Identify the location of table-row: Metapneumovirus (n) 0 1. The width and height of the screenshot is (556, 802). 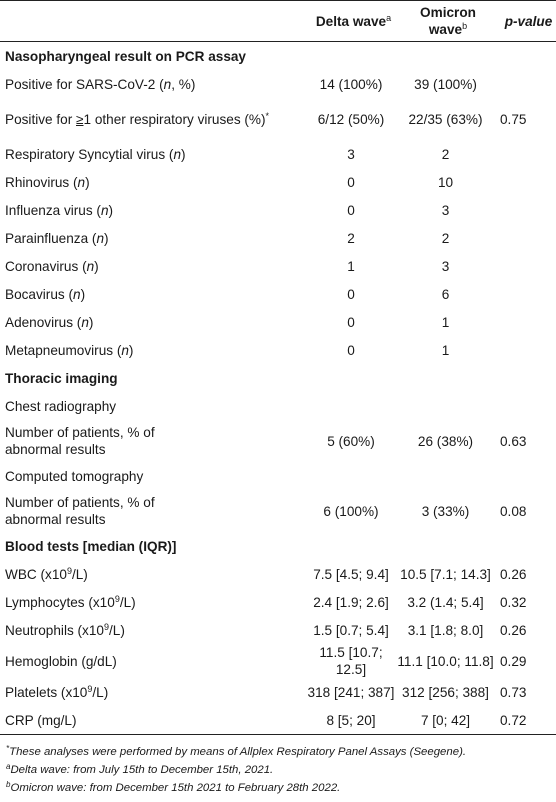
(278, 350).